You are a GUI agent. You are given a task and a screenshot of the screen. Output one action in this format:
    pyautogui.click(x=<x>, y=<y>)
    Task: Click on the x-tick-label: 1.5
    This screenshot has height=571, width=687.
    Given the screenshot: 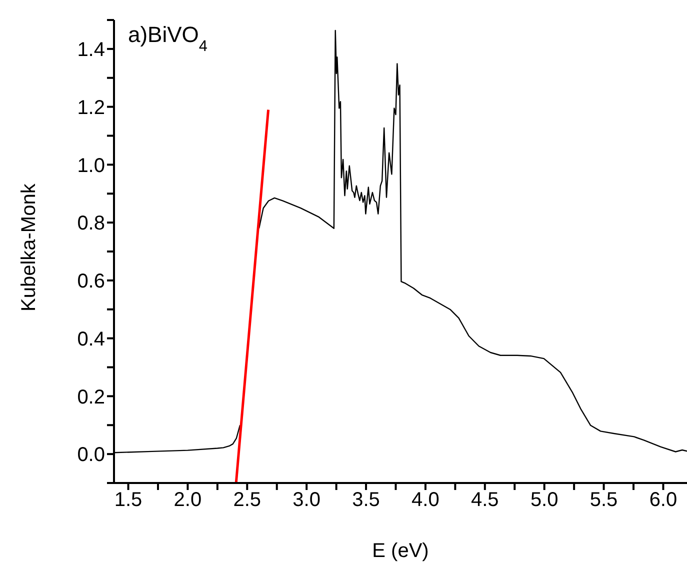 What is the action you would take?
    pyautogui.click(x=128, y=500)
    